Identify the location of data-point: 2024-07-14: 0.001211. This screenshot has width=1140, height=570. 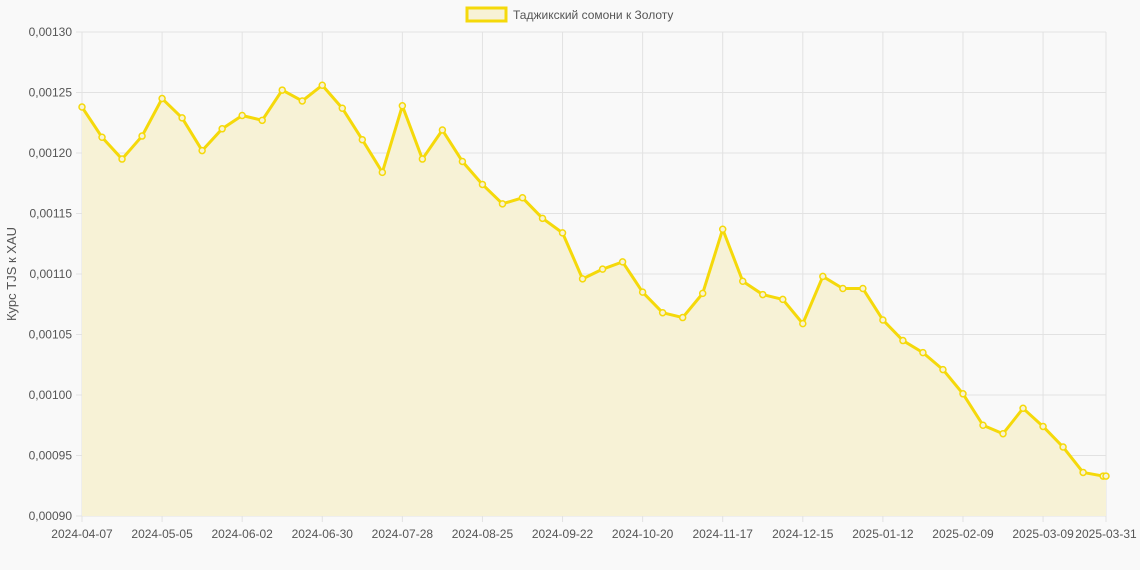
(362, 139).